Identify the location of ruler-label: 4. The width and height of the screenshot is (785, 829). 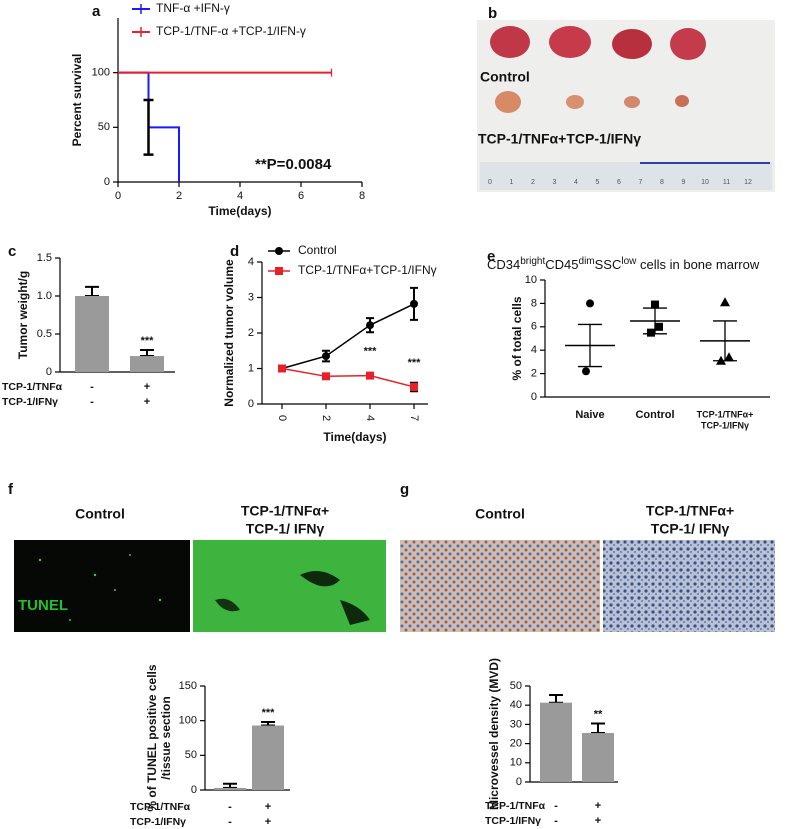
(576, 182).